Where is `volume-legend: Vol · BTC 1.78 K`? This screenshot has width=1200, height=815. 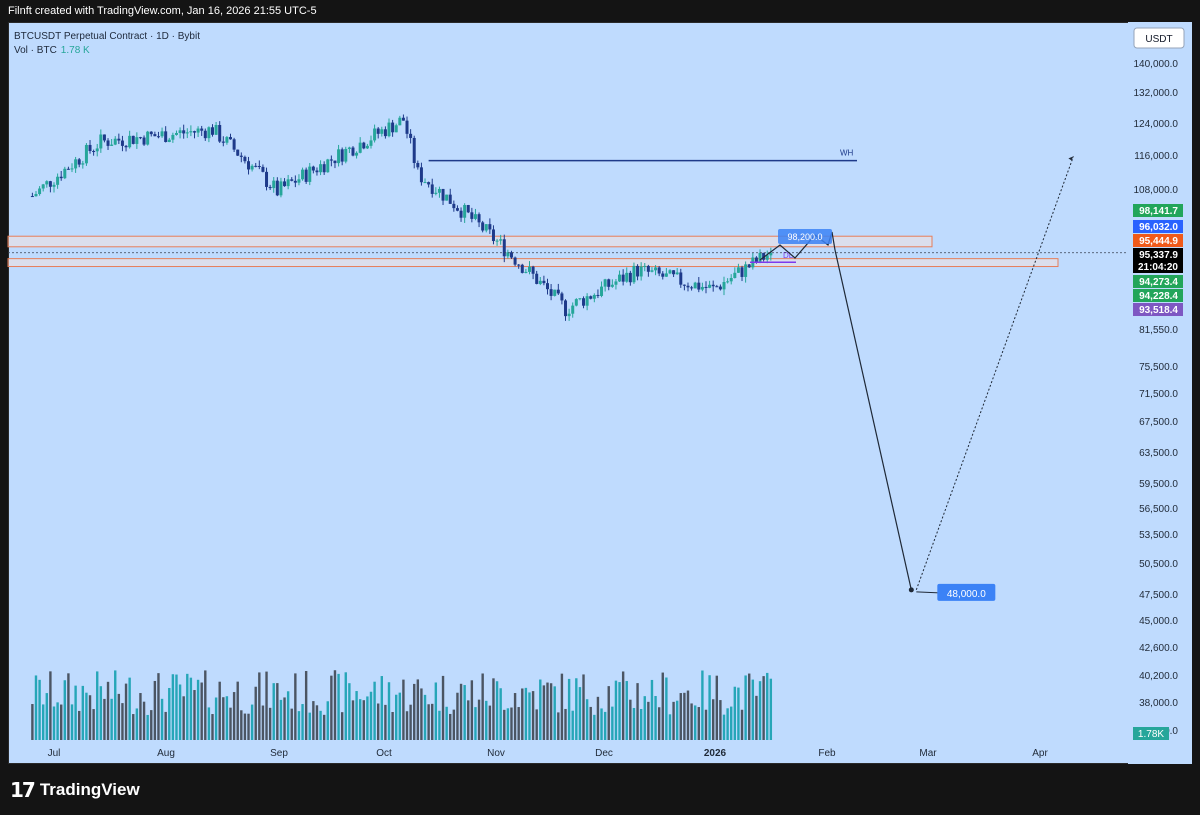
volume-legend: Vol · BTC 1.78 K is located at coordinates (107, 51).